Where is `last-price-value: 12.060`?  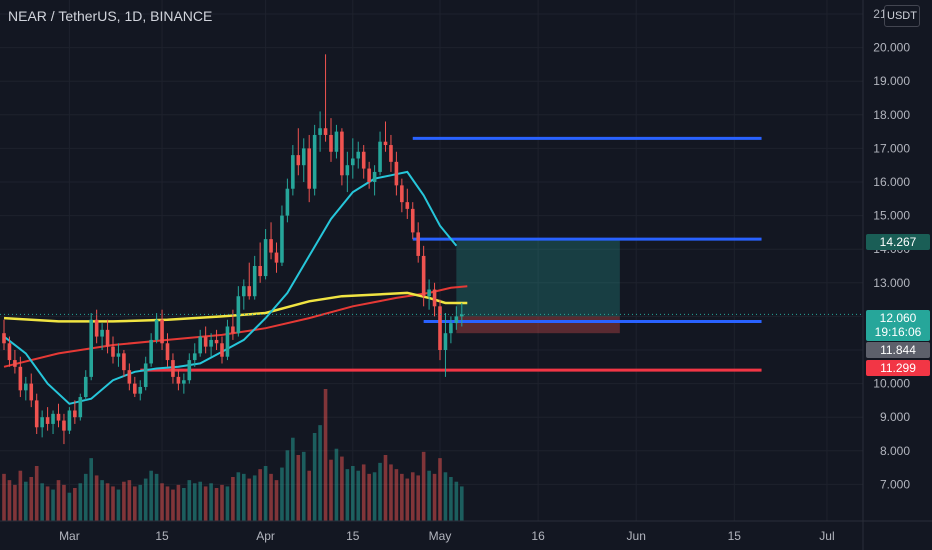
last-price-value: 12.060 is located at coordinates (898, 318).